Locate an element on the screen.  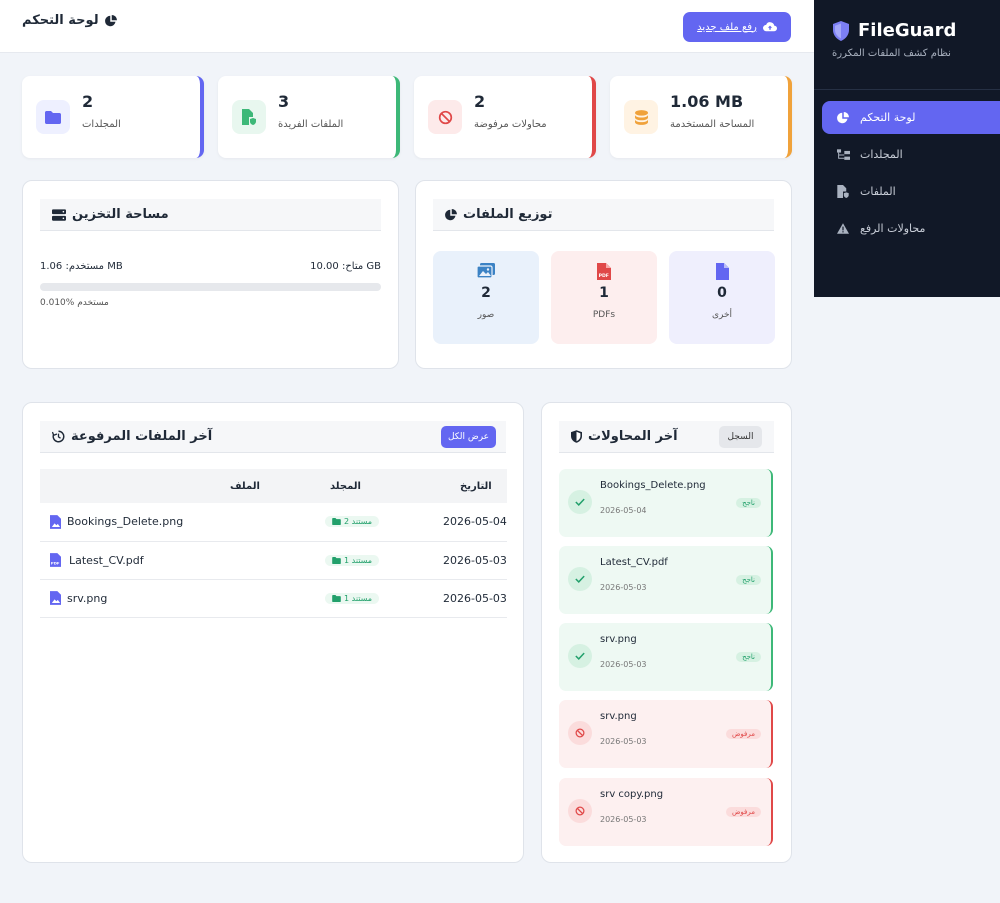
file-name-cell: PDF Latest_CV.pdf is located at coordinates (165, 560).